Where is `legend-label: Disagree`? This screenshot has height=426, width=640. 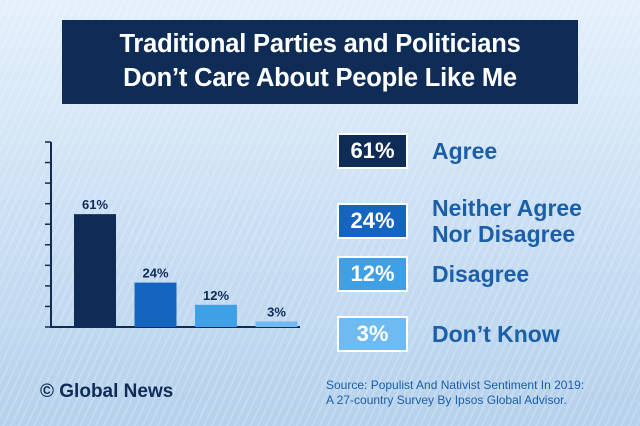
legend-label: Disagree is located at coordinates (480, 274).